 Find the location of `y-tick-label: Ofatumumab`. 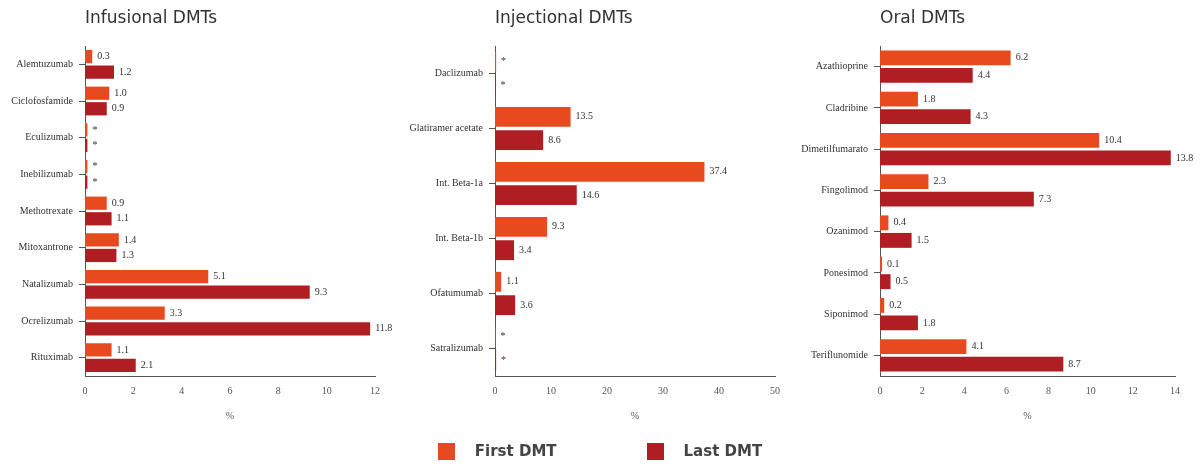

y-tick-label: Ofatumumab is located at coordinates (456, 293).